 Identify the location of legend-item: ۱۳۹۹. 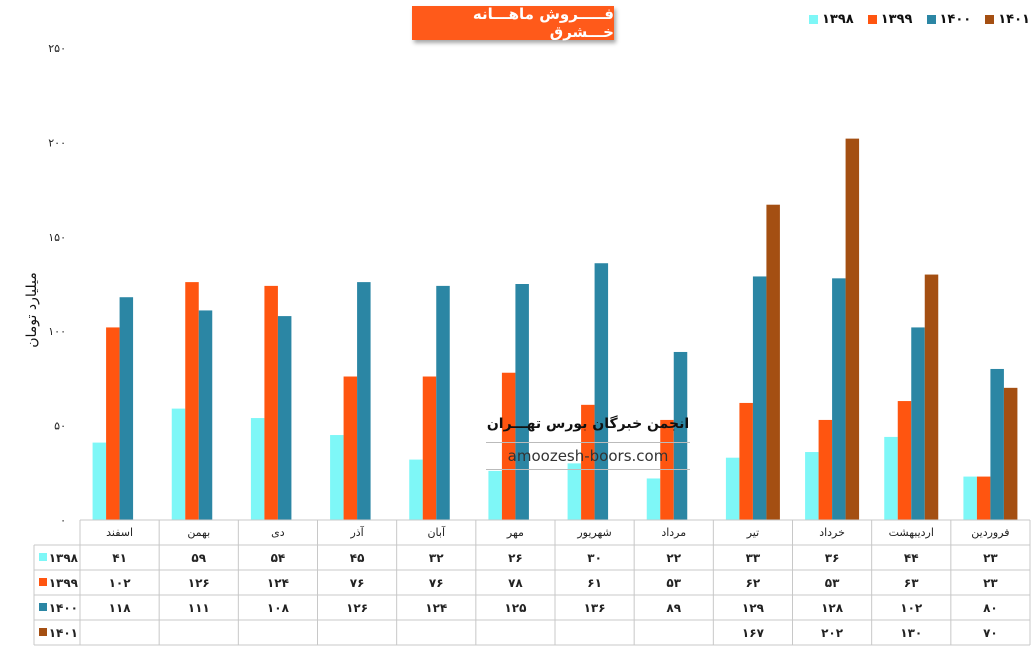
(890, 19).